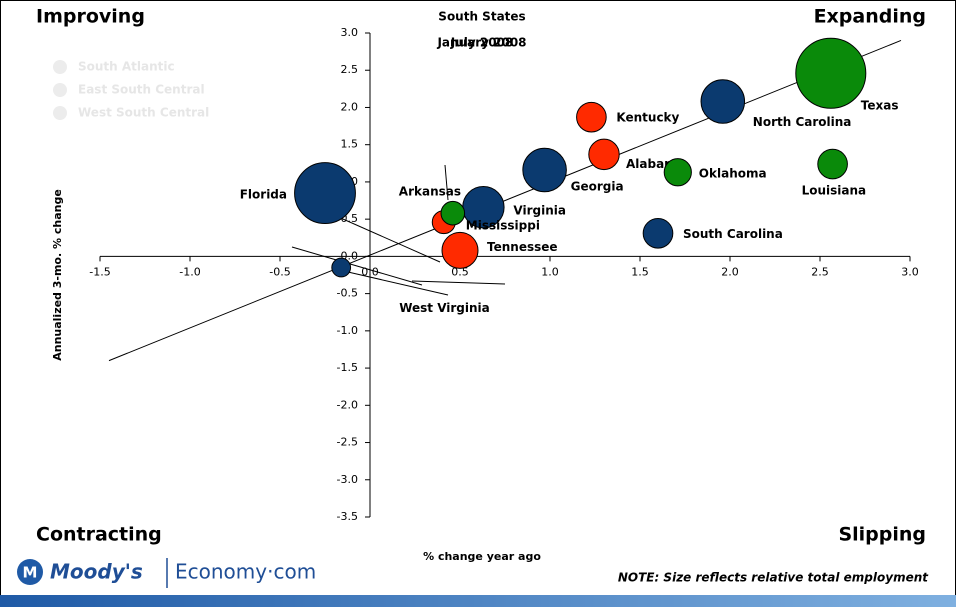  What do you see at coordinates (347, 442) in the screenshot?
I see `y-tick-label: -2.5` at bounding box center [347, 442].